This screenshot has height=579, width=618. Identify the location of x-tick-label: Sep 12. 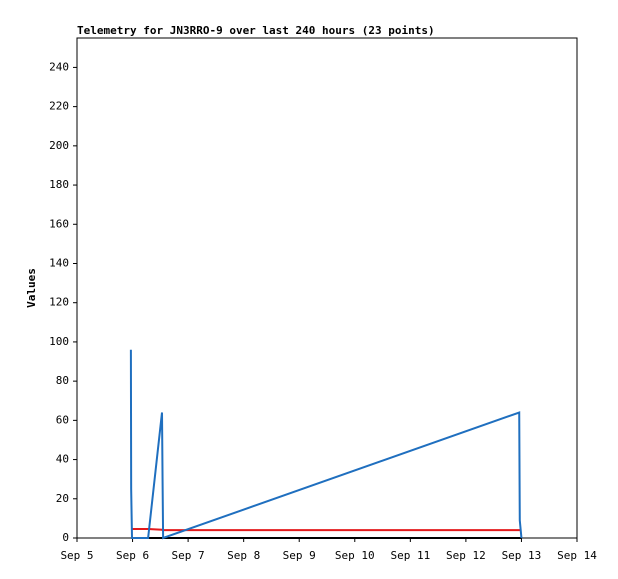
(466, 555).